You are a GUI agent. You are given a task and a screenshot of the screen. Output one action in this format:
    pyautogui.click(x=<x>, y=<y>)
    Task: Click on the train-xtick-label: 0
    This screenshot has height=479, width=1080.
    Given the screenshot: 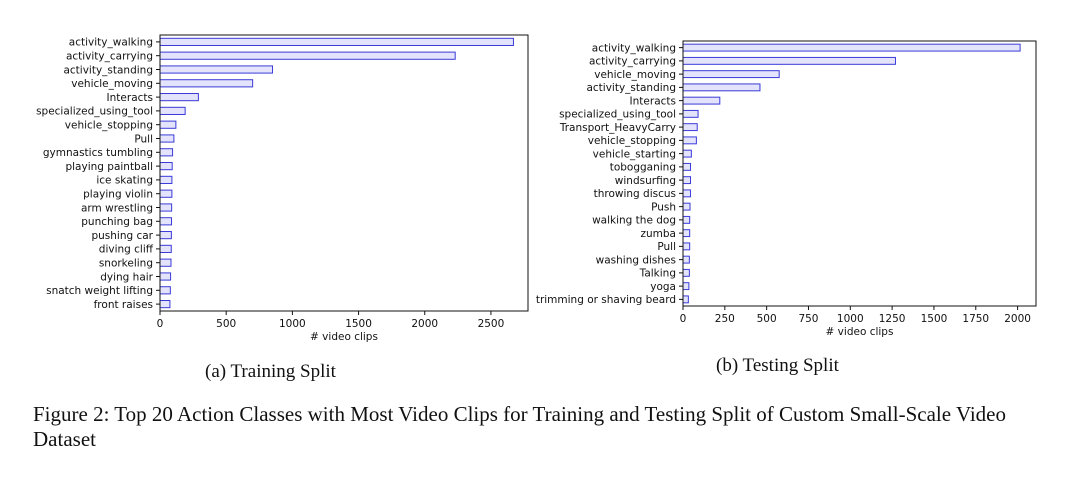 What is the action you would take?
    pyautogui.click(x=160, y=324)
    